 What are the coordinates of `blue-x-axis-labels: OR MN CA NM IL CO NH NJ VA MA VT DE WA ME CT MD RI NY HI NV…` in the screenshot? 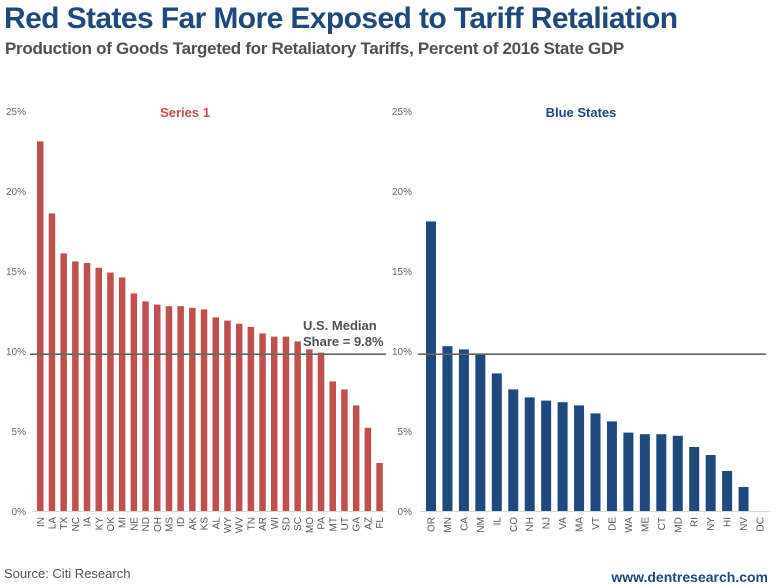 It's located at (597, 525).